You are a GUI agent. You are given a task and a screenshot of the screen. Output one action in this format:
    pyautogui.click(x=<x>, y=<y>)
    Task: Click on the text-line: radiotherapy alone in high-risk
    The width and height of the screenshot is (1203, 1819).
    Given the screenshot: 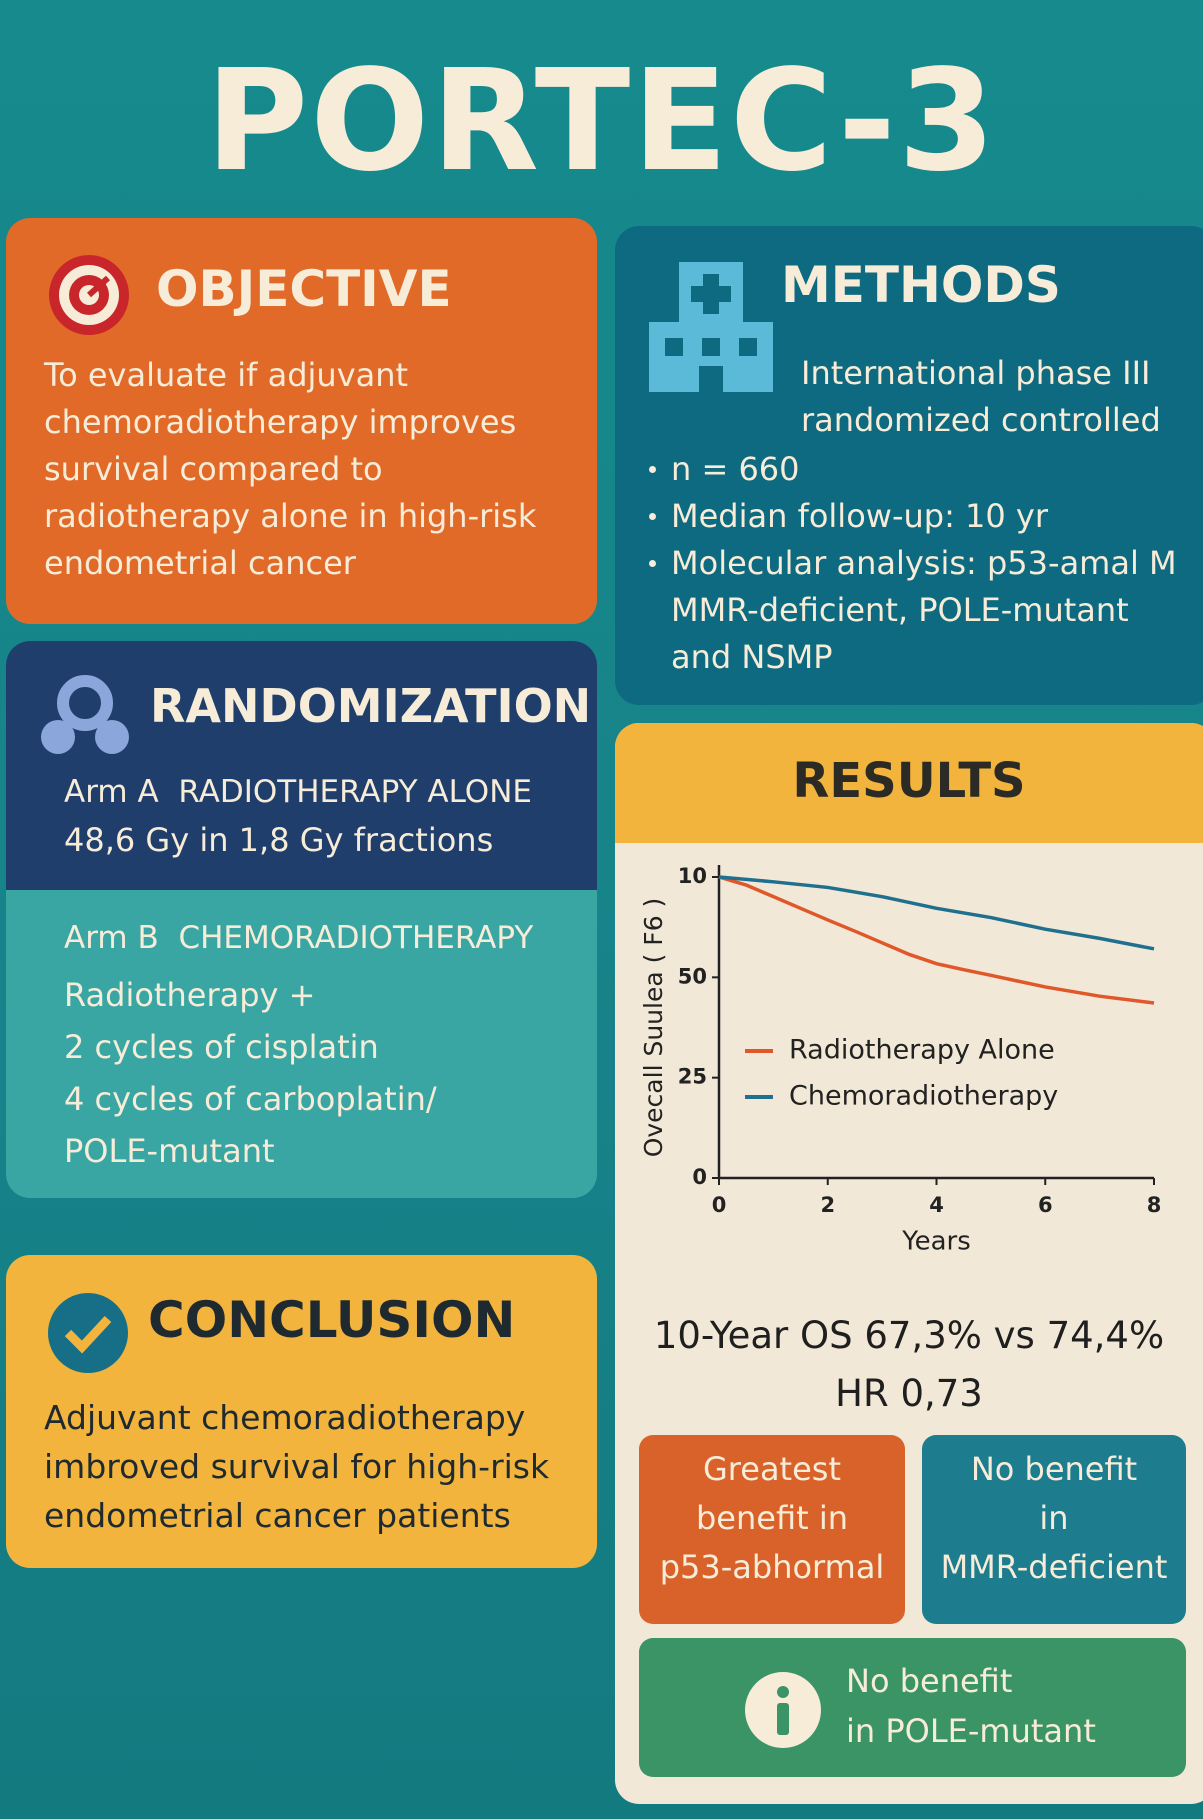 What is the action you would take?
    pyautogui.click(x=290, y=516)
    